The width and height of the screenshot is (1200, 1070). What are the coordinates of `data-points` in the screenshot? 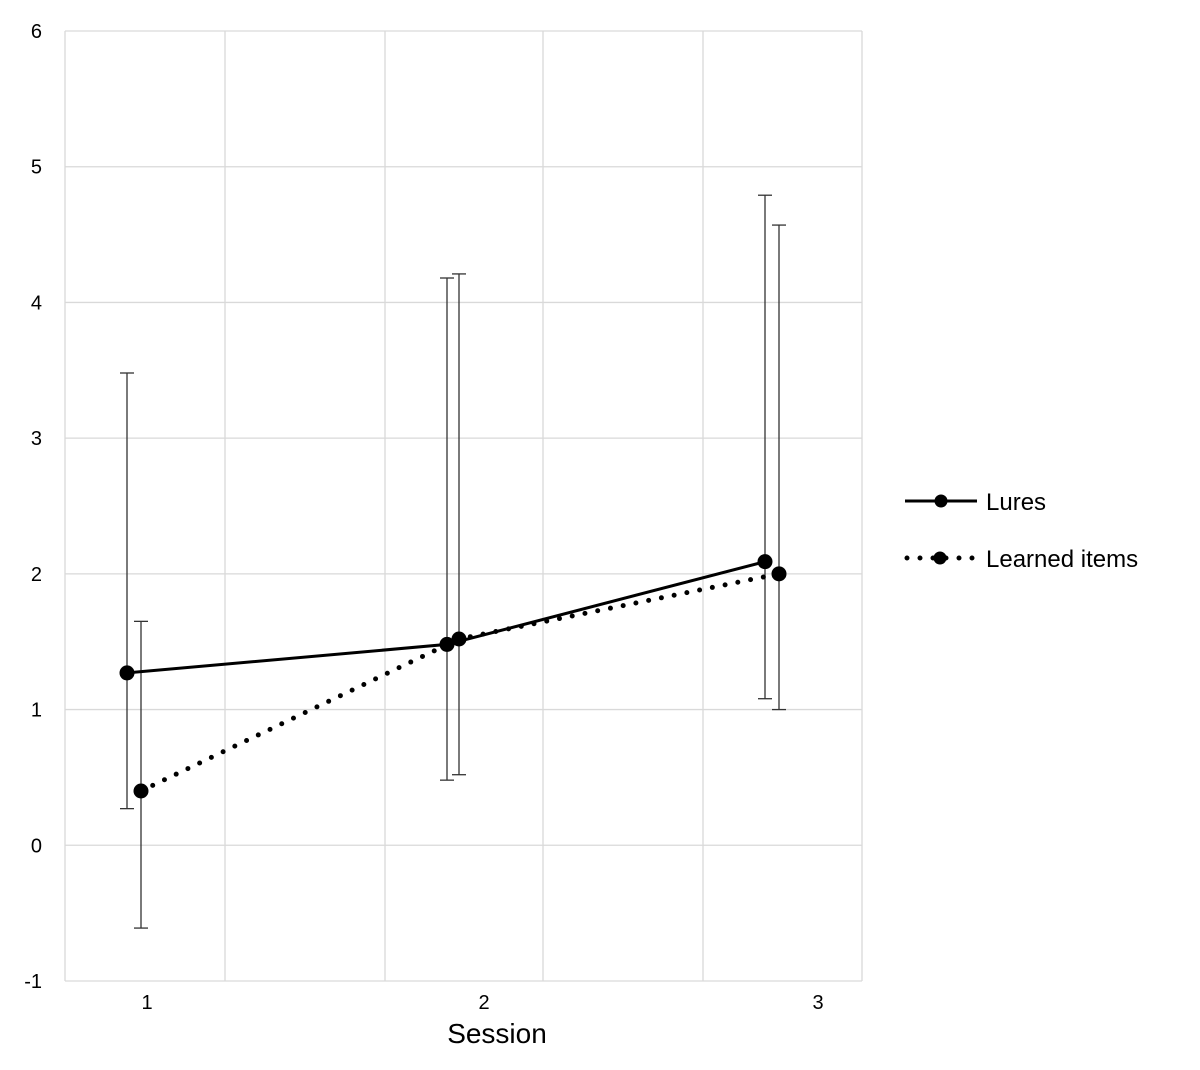 It's located at (453, 676).